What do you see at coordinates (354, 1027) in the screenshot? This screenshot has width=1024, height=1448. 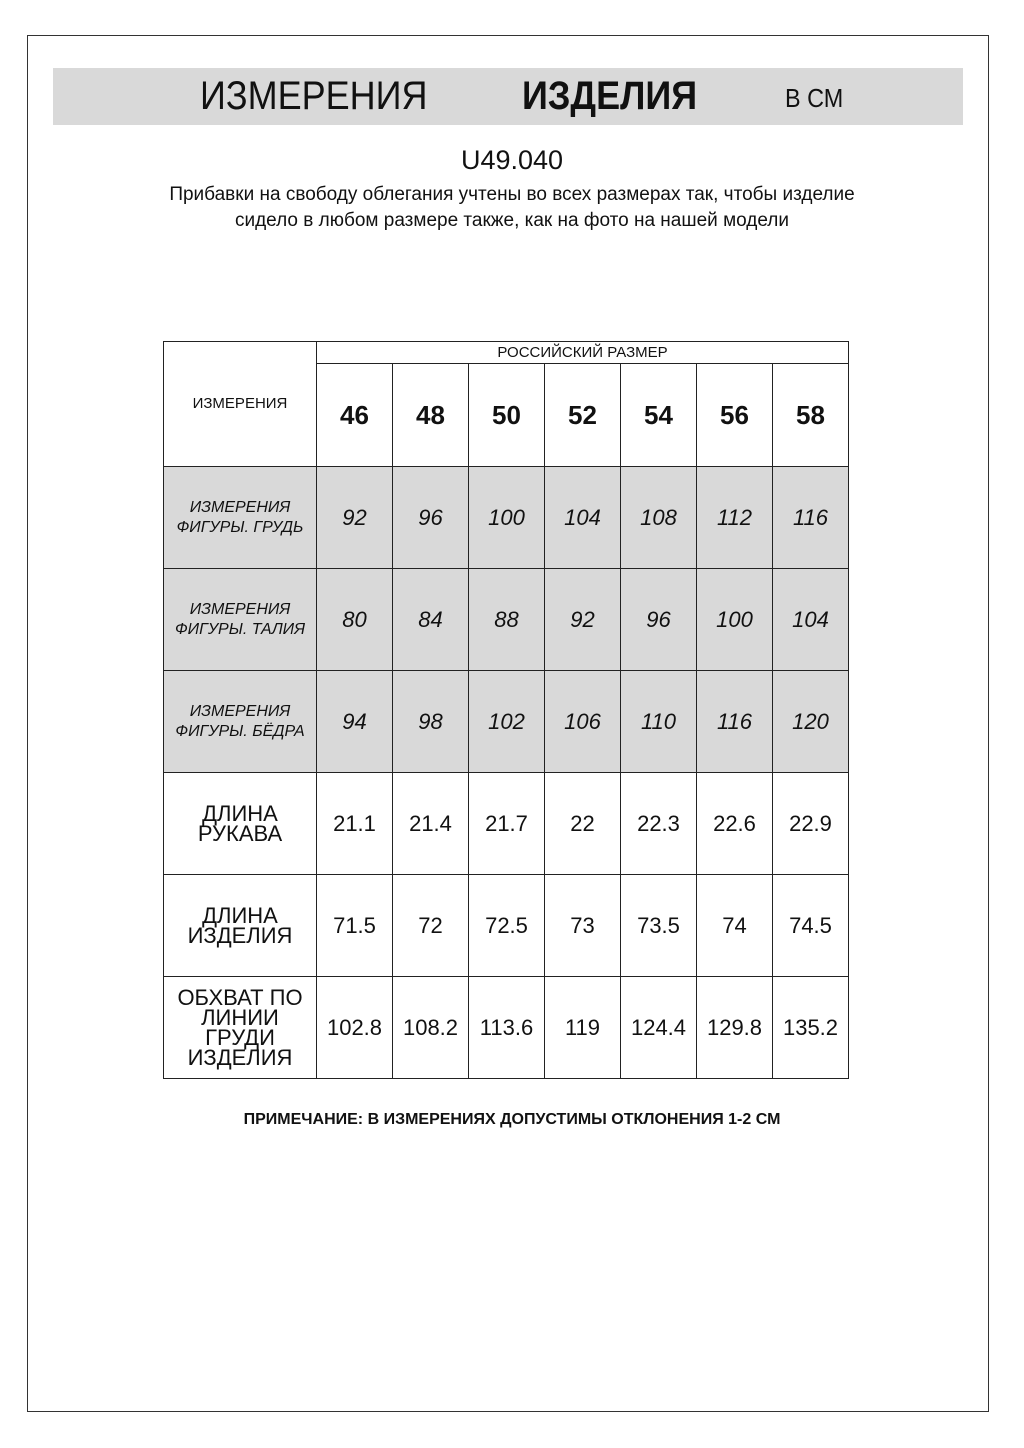 I see `table-cell: 102.8` at bounding box center [354, 1027].